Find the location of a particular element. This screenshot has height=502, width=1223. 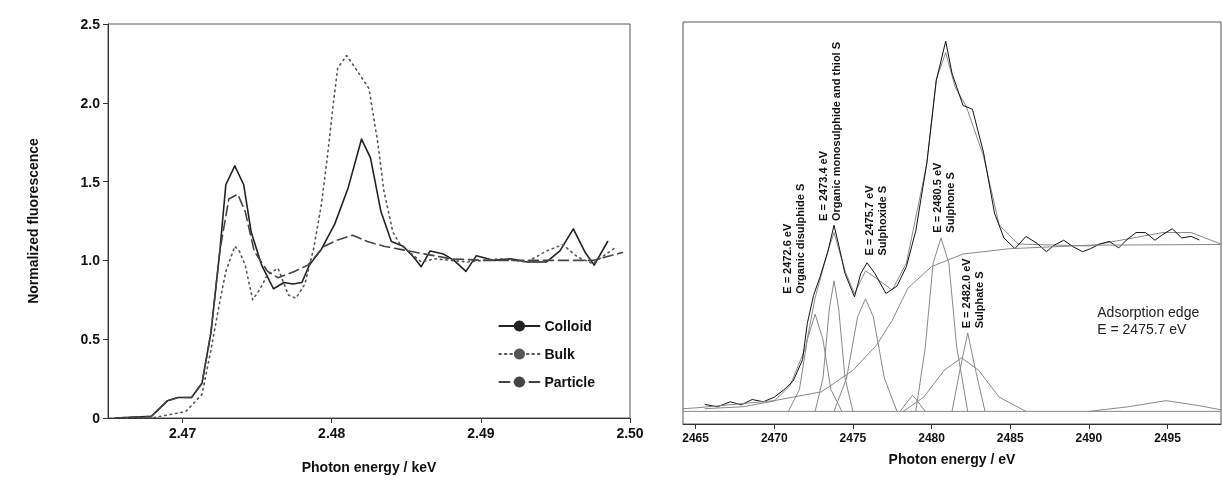

x-tick-label: 2470 is located at coordinates (774, 438).